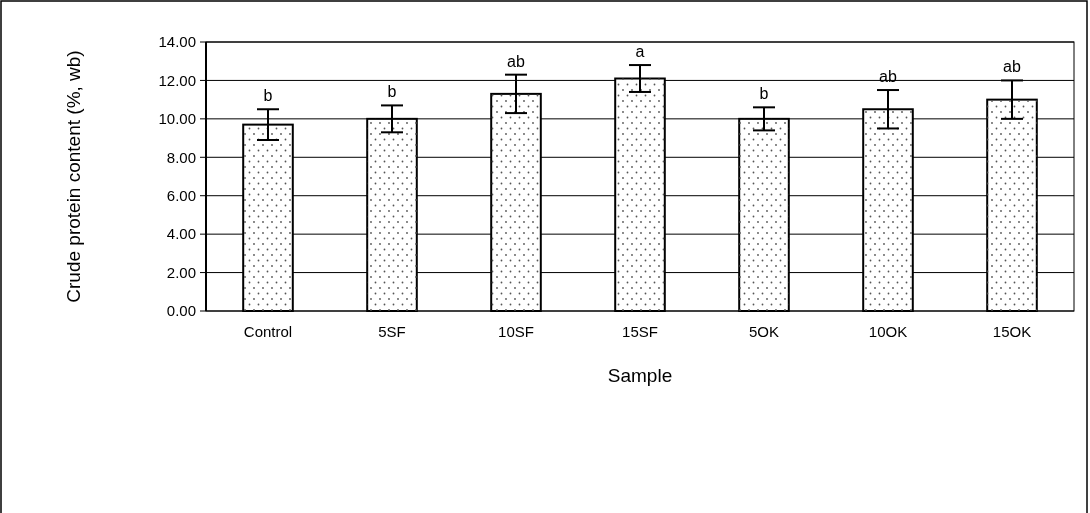 The width and height of the screenshot is (1090, 513). I want to click on y-tick-label: 4.00, so click(181, 234).